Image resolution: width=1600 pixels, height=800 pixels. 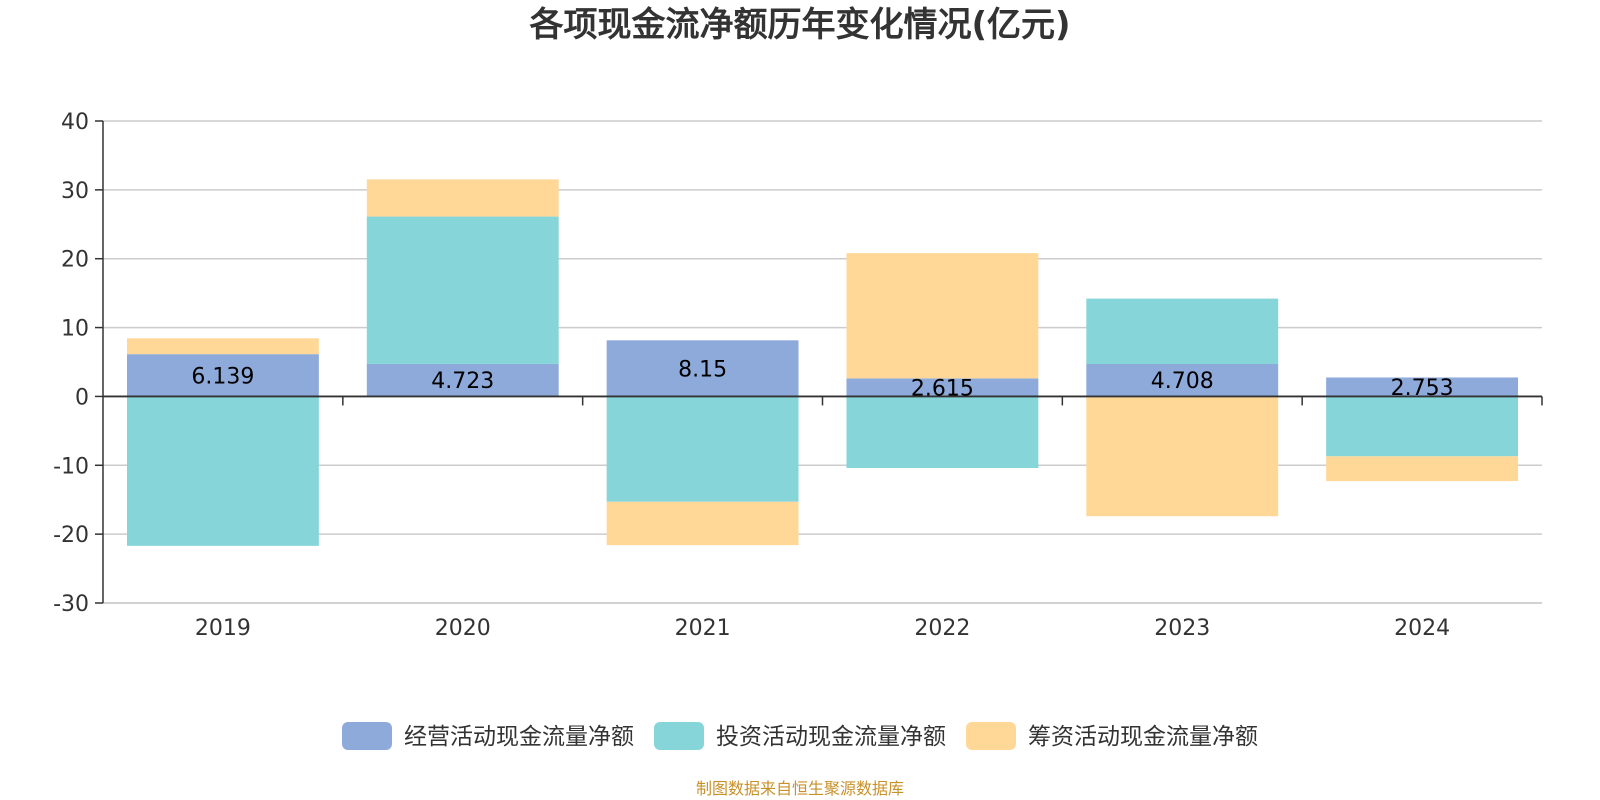 I want to click on bar-data-label: 8.15, so click(x=702, y=369).